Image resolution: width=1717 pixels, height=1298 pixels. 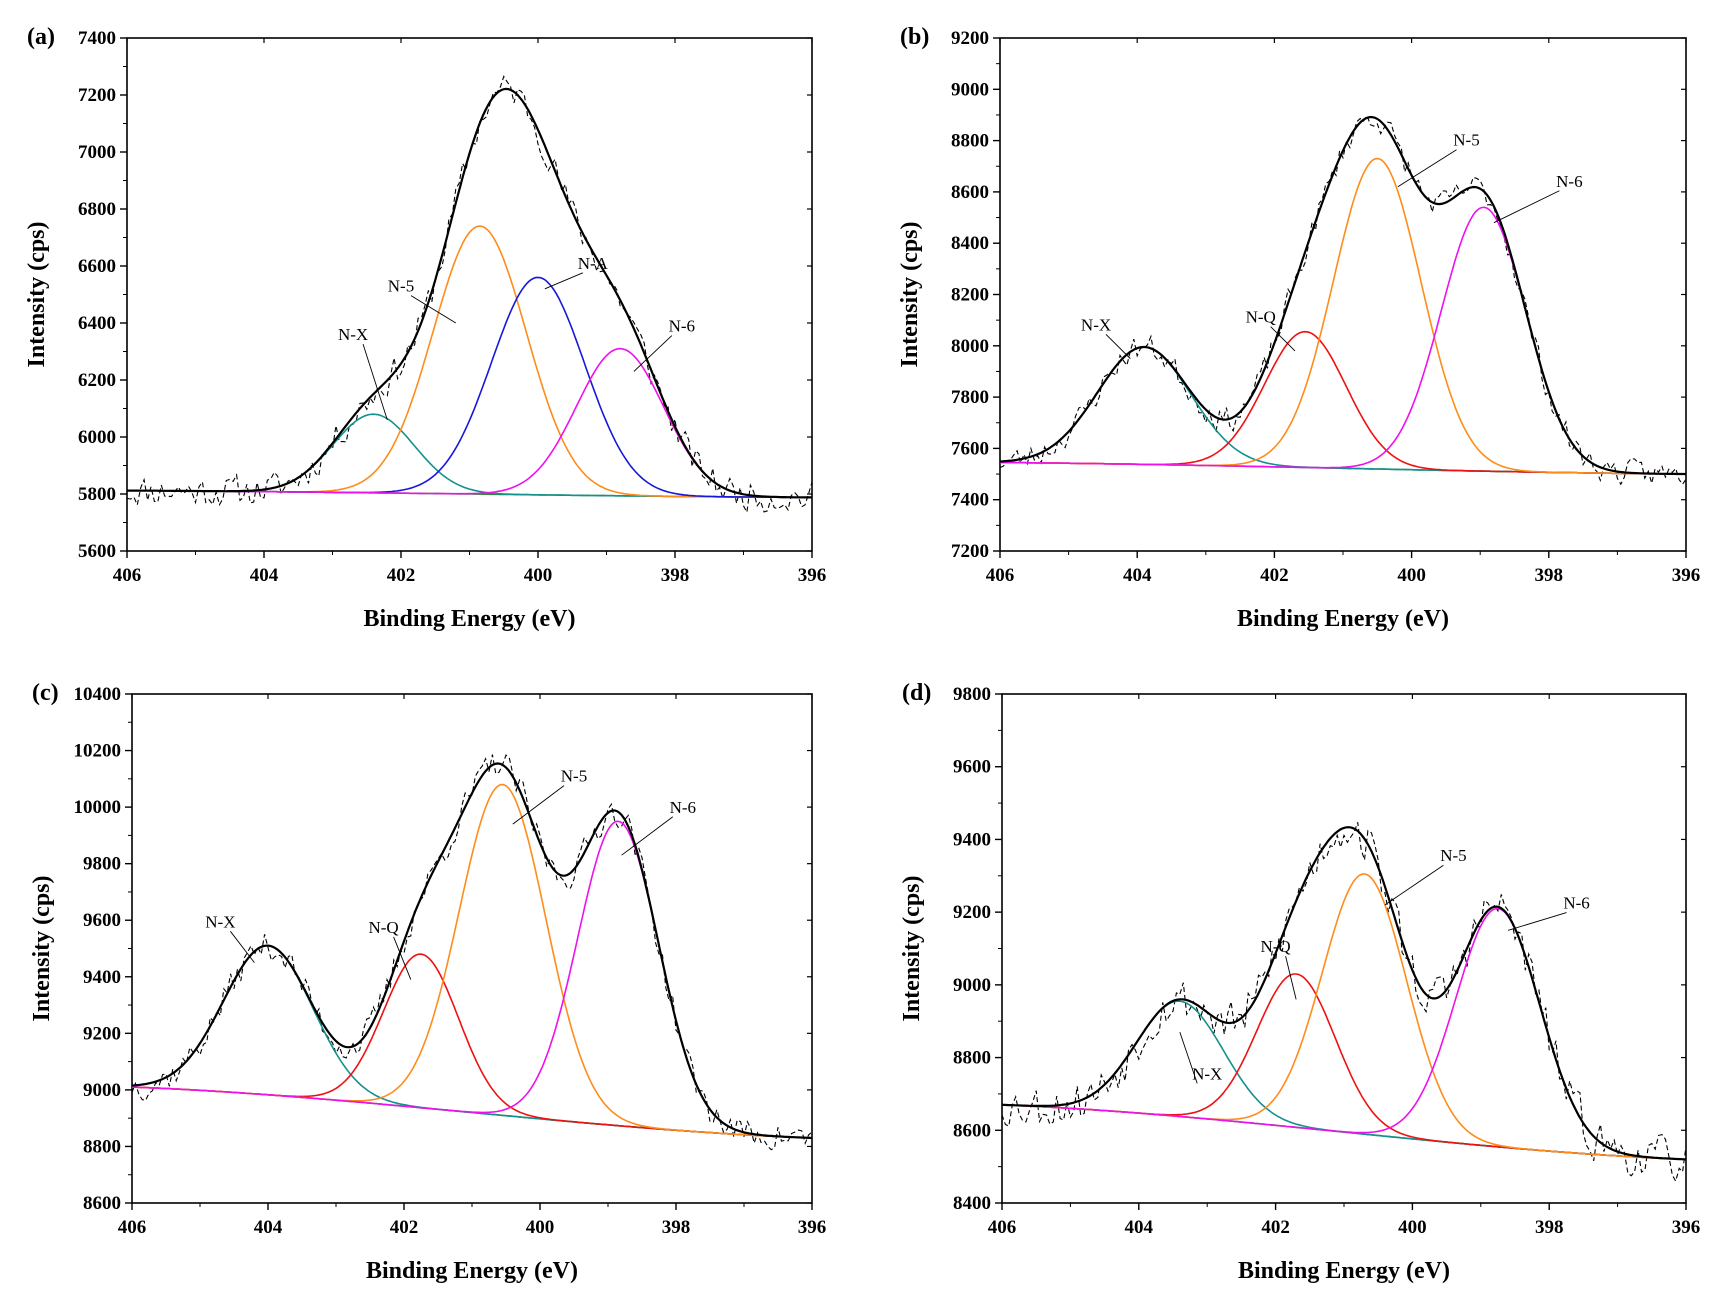 I want to click on panel-label: (a), so click(x=41, y=37).